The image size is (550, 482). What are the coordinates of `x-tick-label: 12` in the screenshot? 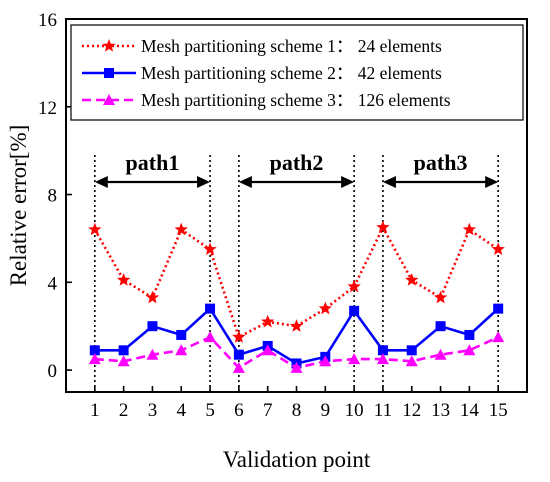 It's located at (411, 410).